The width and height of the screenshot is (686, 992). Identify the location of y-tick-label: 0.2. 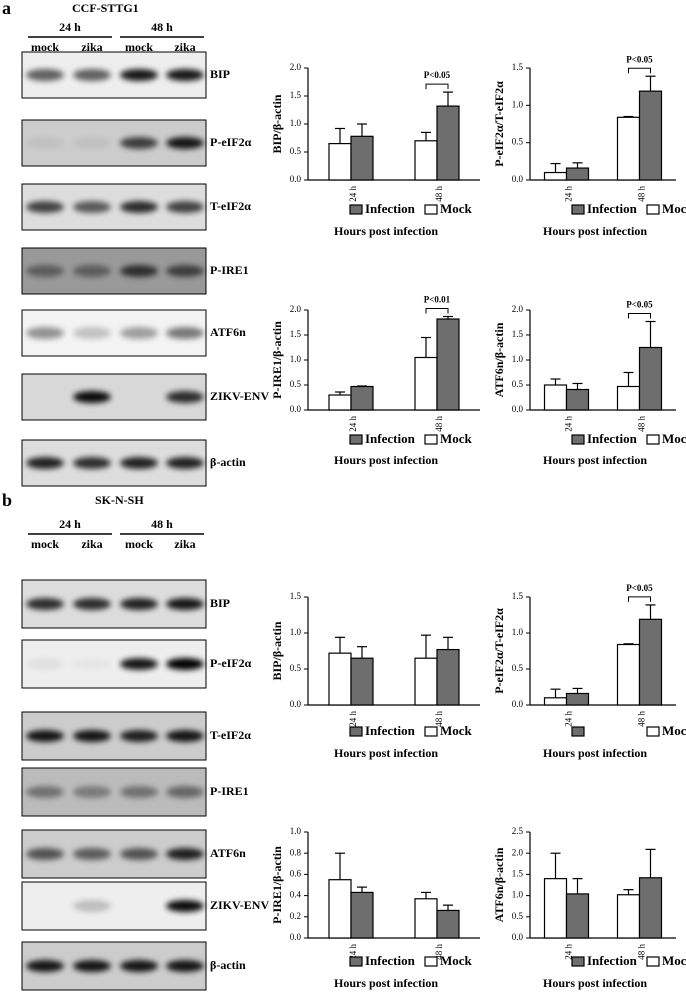
(295, 916).